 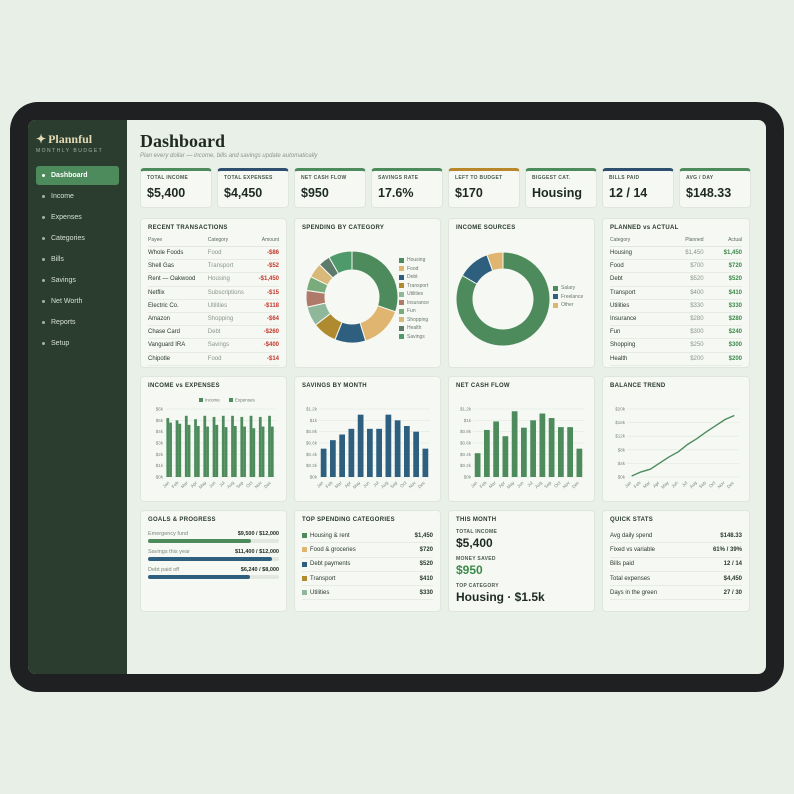 What do you see at coordinates (266, 359) in the screenshot?
I see `amount-cell: -$14` at bounding box center [266, 359].